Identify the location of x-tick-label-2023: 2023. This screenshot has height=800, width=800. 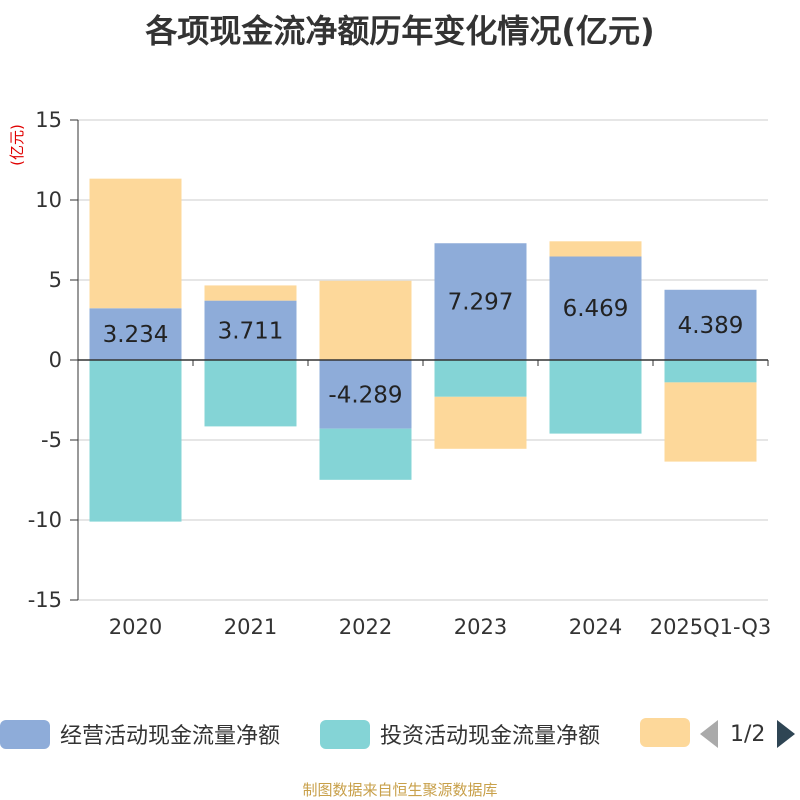
(480, 627).